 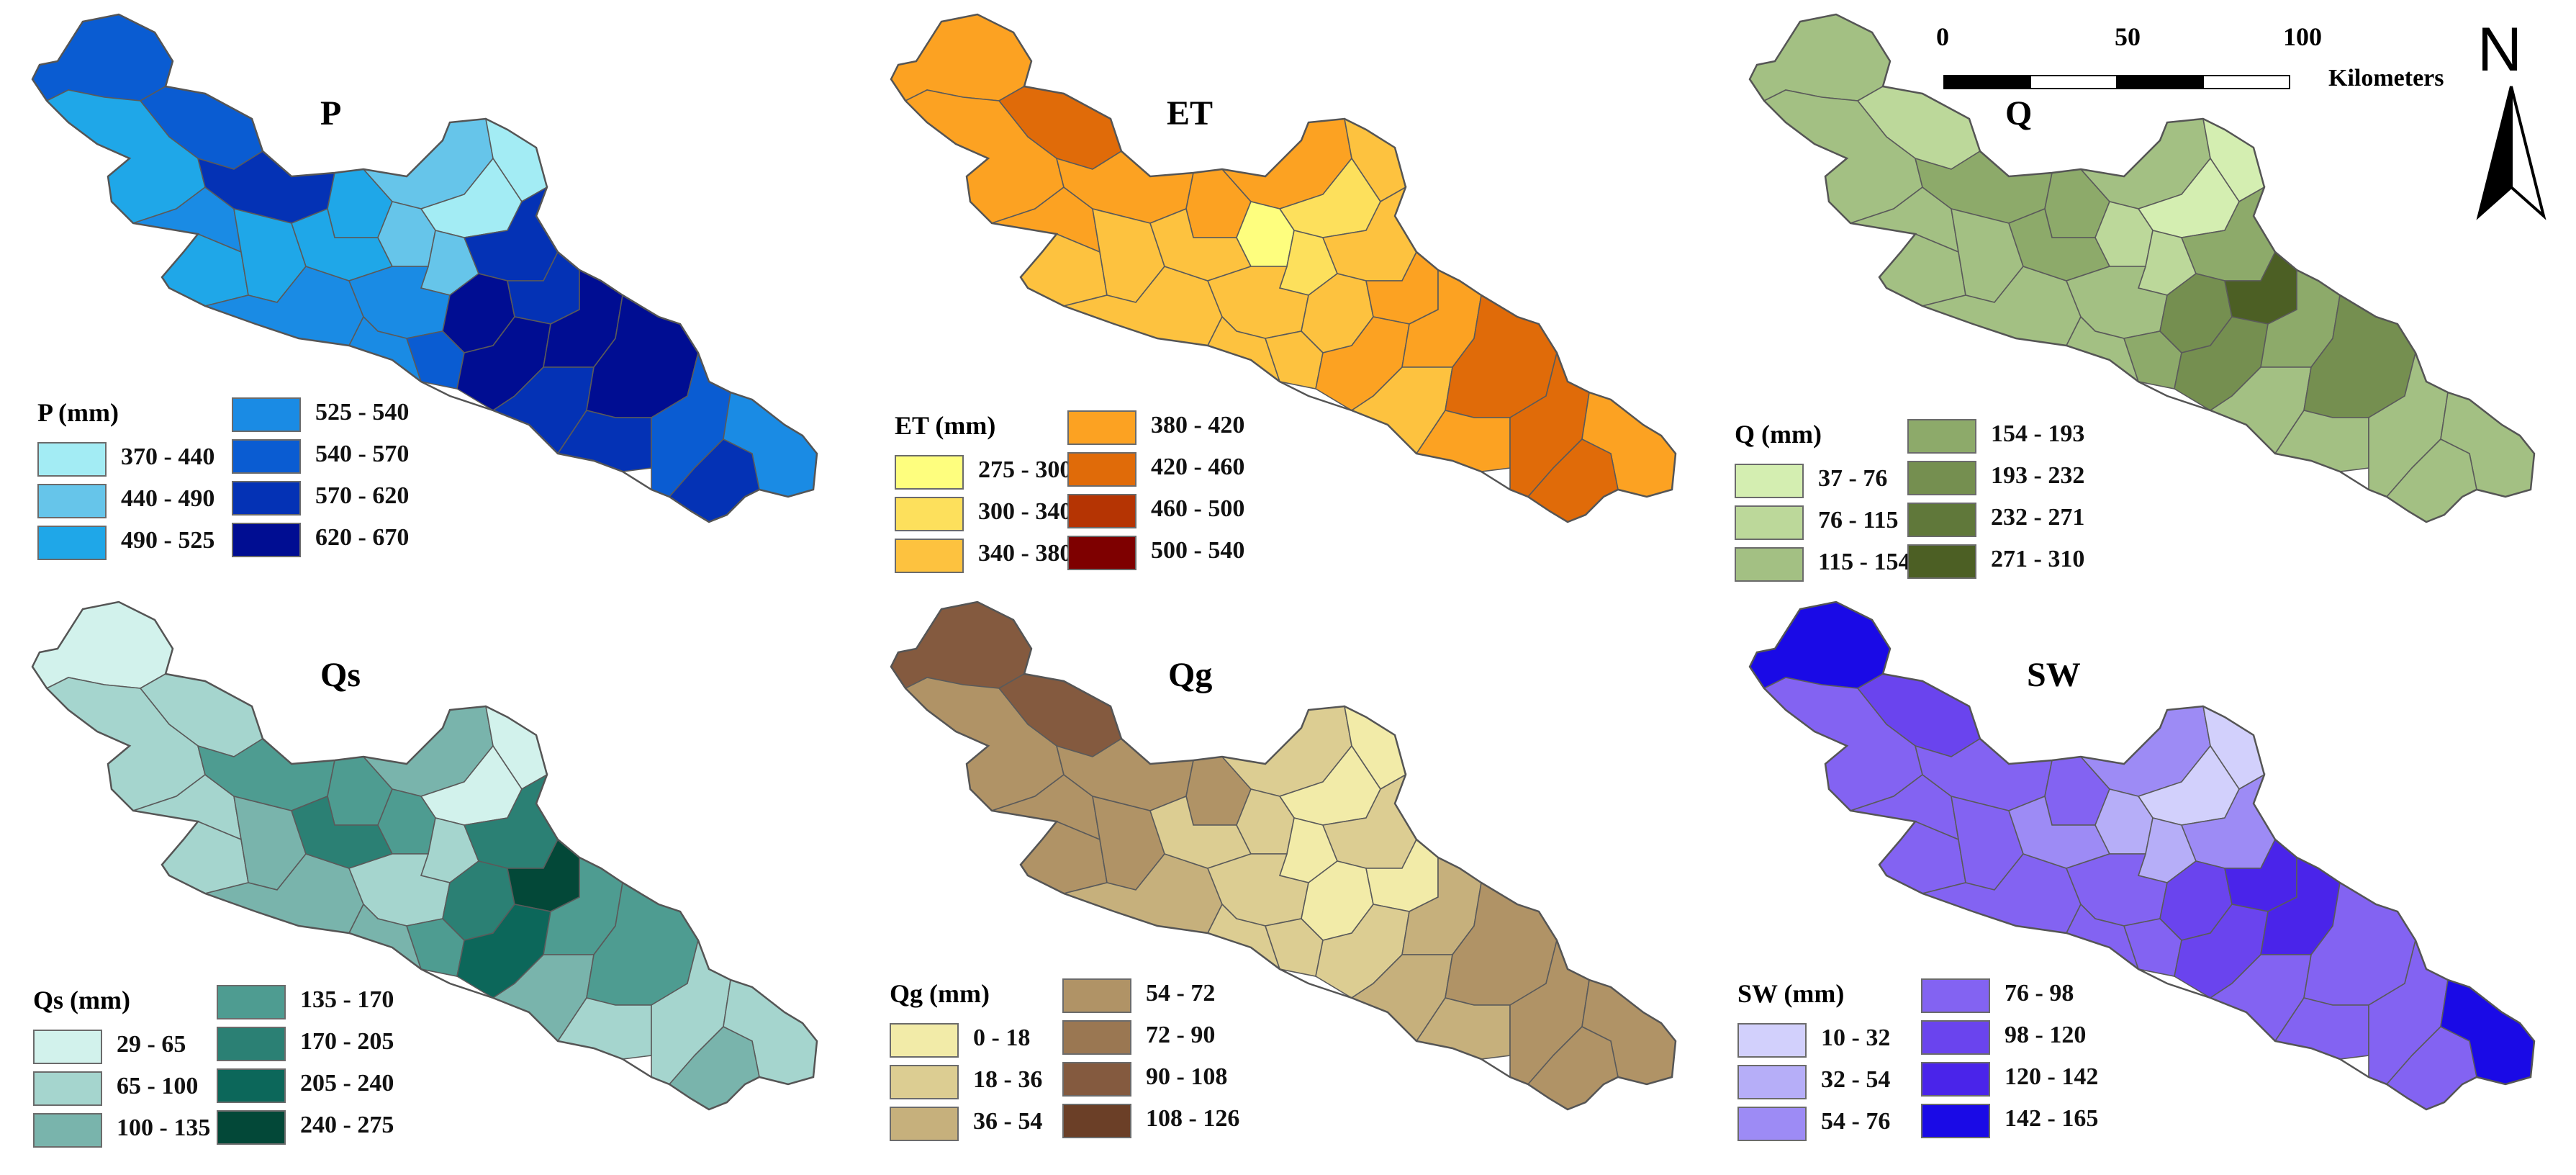 What do you see at coordinates (1025, 512) in the screenshot?
I see `legend-label-et-2: 300 - 340` at bounding box center [1025, 512].